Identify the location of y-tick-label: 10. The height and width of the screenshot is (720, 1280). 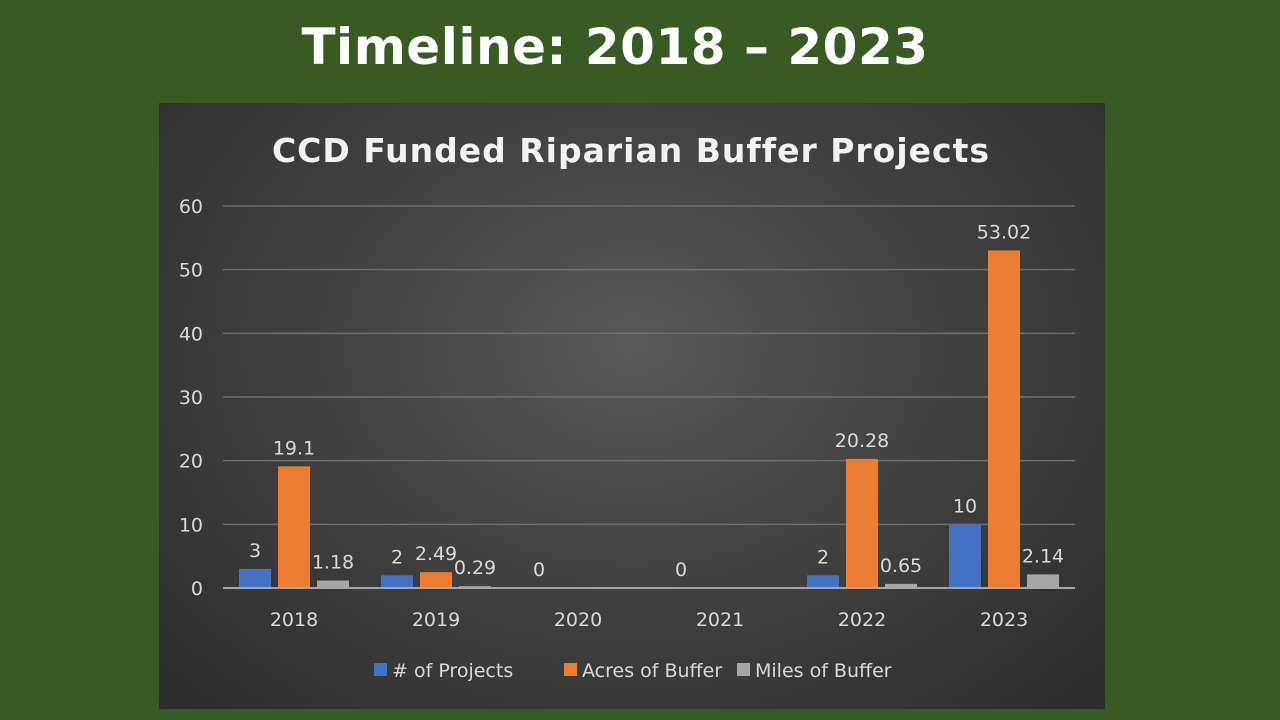
(191, 525).